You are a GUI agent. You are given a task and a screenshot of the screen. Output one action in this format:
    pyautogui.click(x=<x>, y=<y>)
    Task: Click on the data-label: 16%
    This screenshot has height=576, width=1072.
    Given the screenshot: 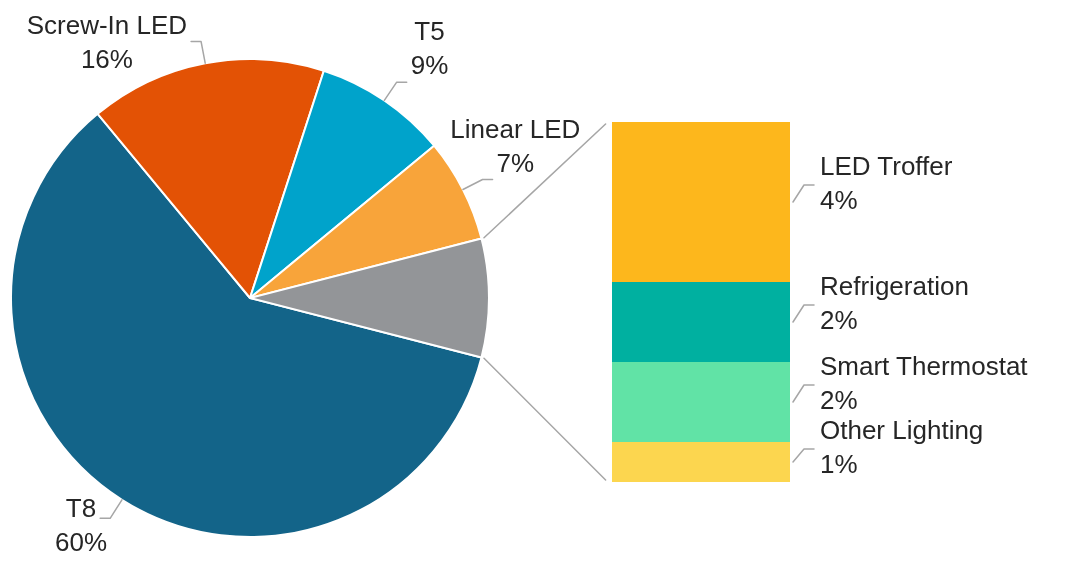 What is the action you would take?
    pyautogui.click(x=106, y=58)
    